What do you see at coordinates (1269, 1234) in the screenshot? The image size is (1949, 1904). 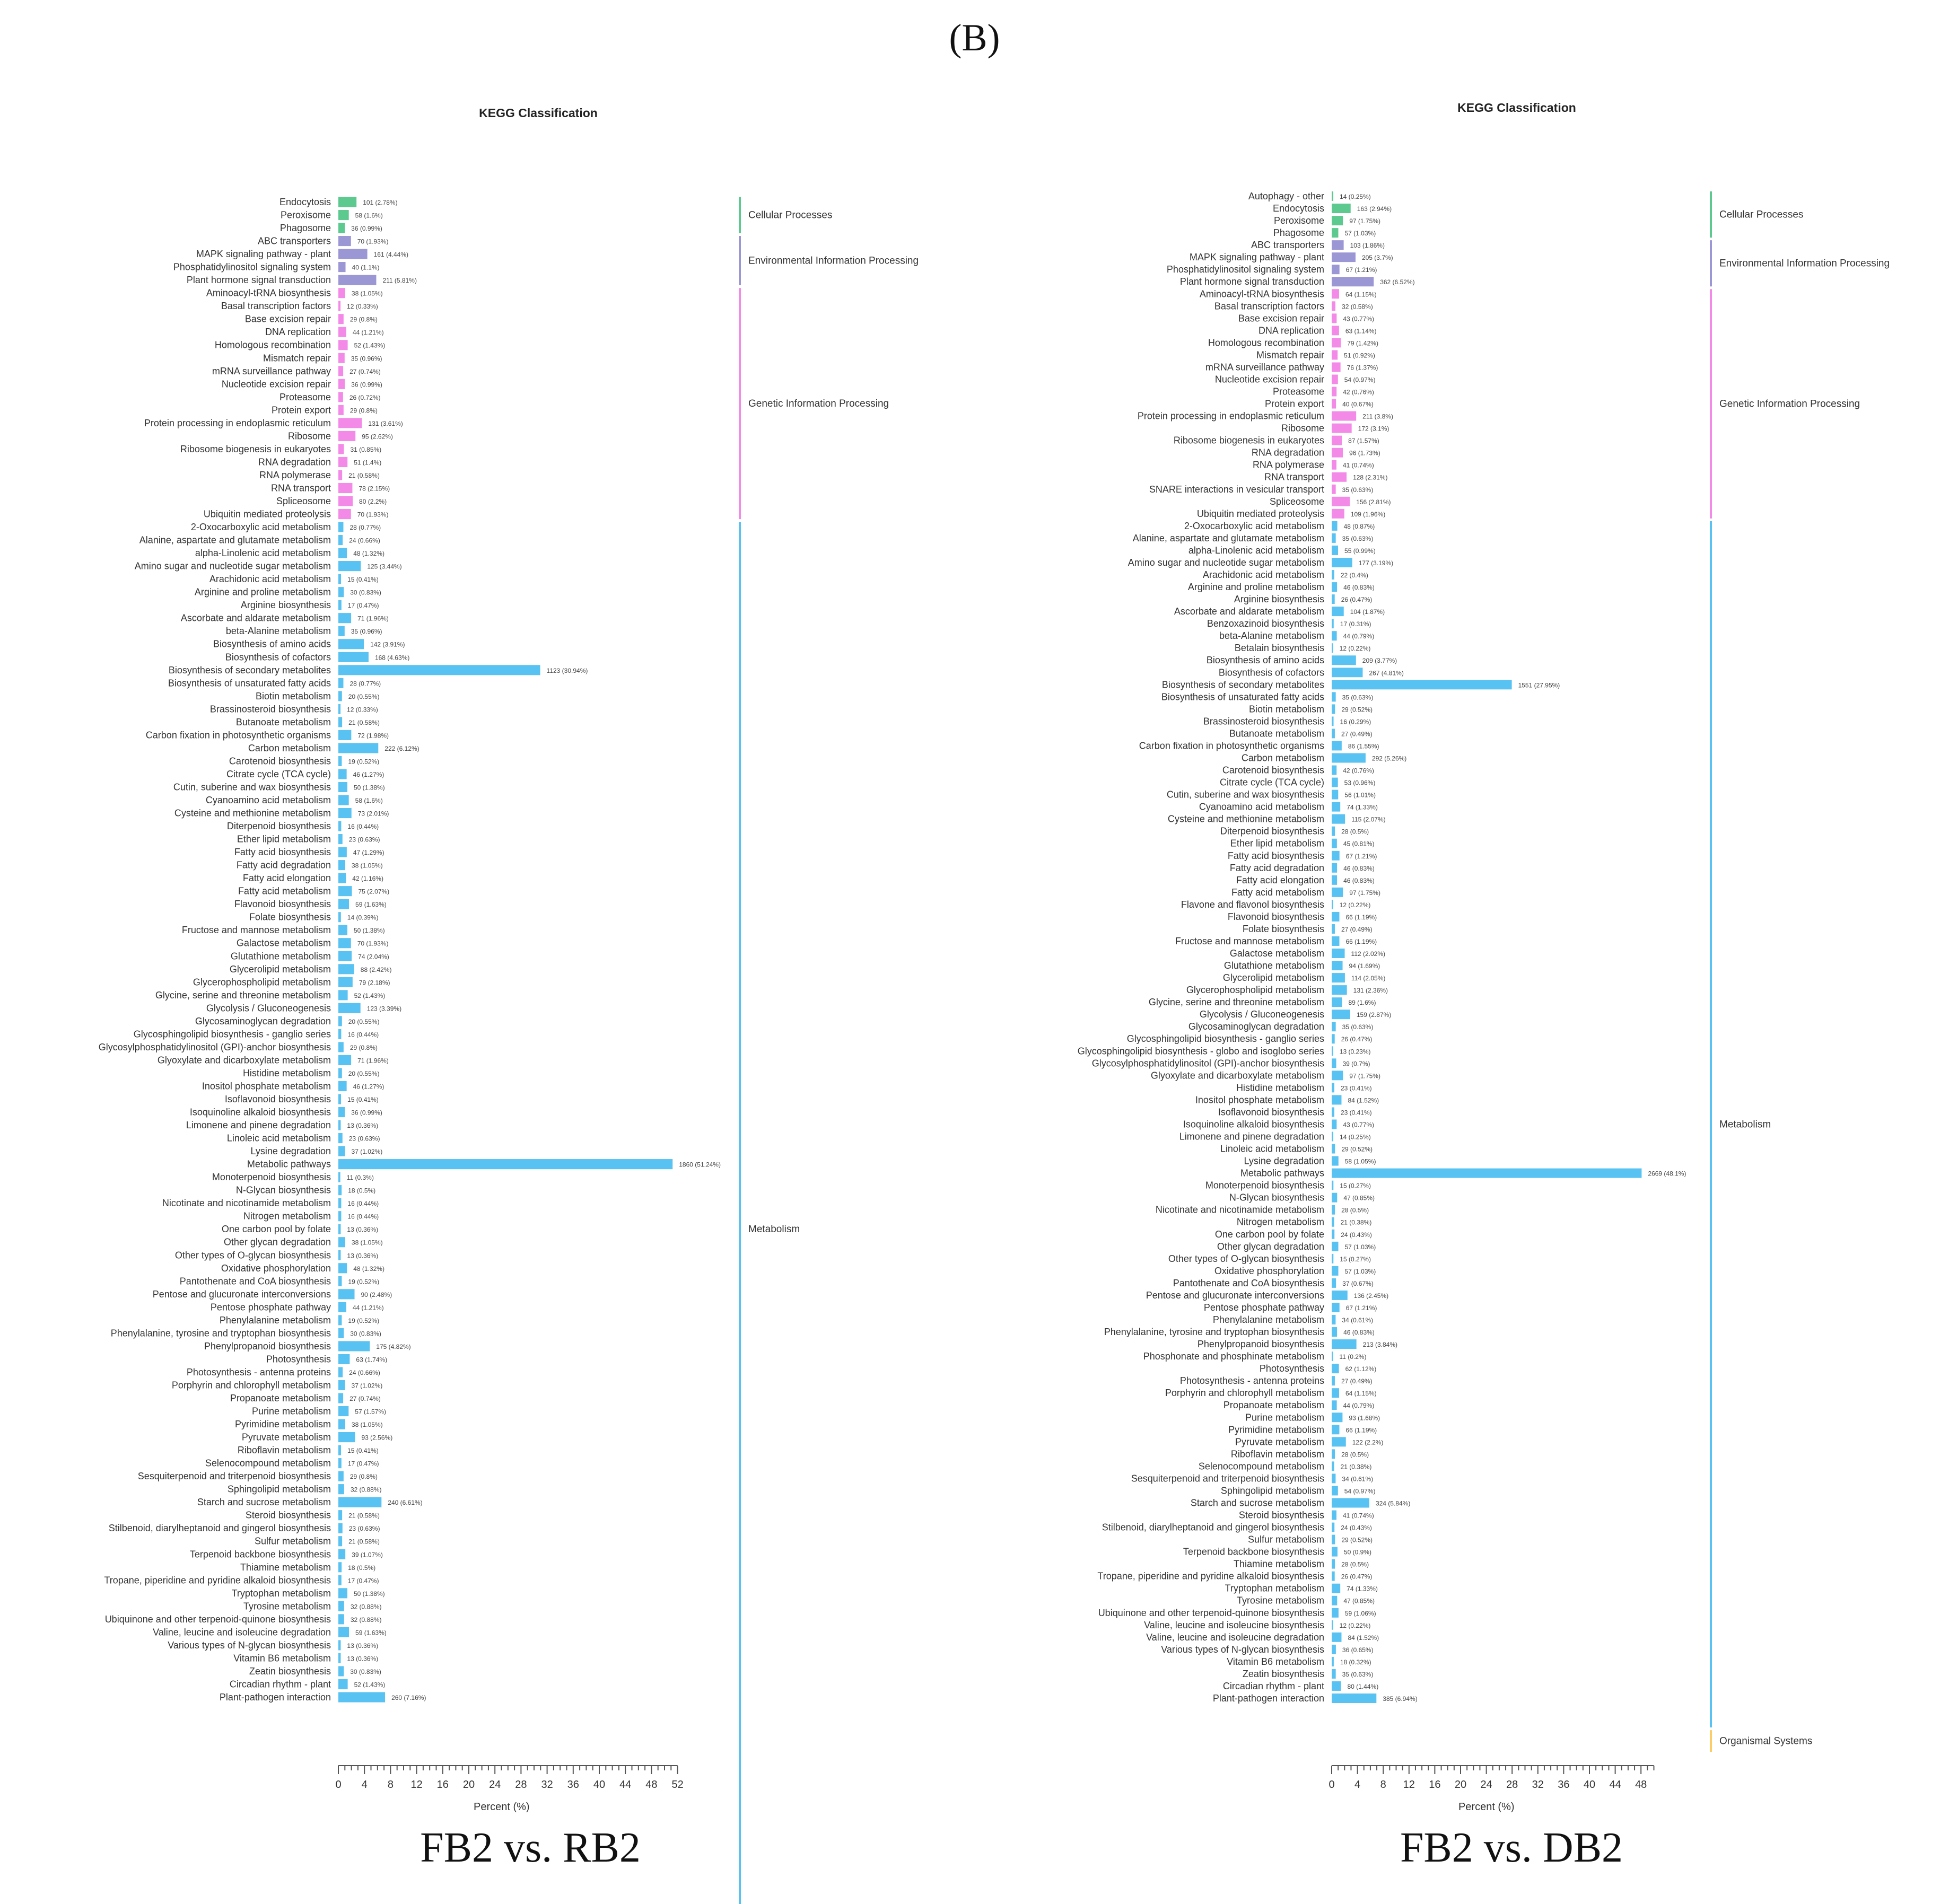 I see `category-label: One carbon pool by folate` at bounding box center [1269, 1234].